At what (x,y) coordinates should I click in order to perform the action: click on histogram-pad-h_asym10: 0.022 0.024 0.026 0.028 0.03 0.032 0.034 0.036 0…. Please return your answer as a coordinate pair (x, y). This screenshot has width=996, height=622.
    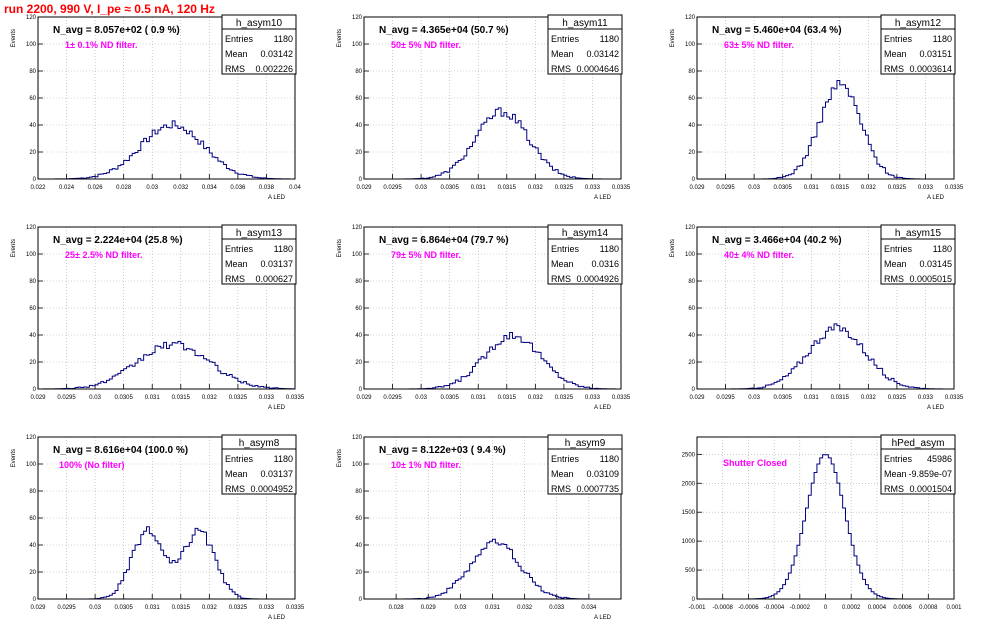
    Looking at the image, I should click on (156, 107).